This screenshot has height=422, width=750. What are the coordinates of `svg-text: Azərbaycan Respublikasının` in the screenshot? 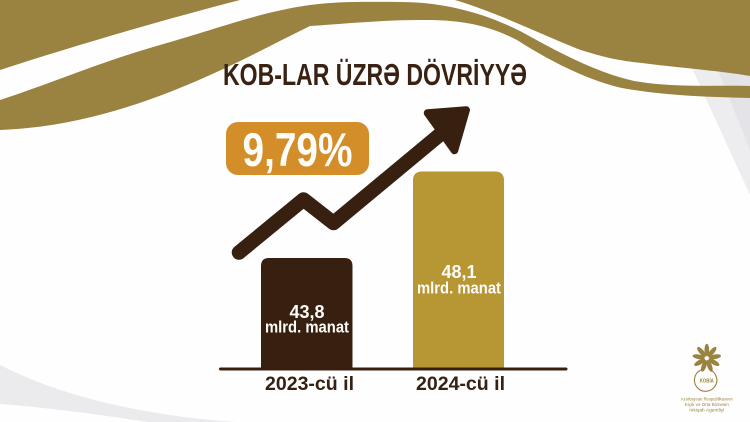 It's located at (707, 399).